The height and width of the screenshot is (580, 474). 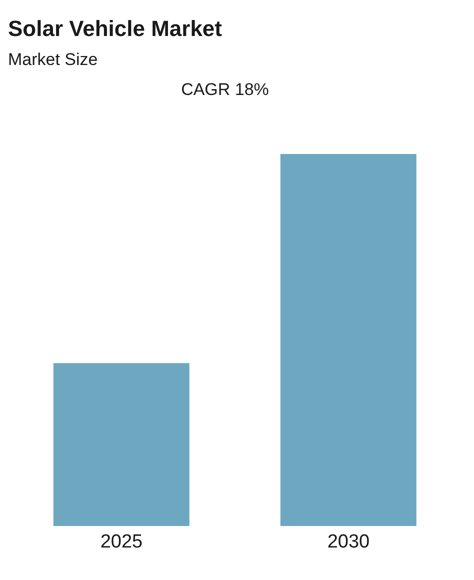 I want to click on text: CAGR 18%, so click(x=225, y=90).